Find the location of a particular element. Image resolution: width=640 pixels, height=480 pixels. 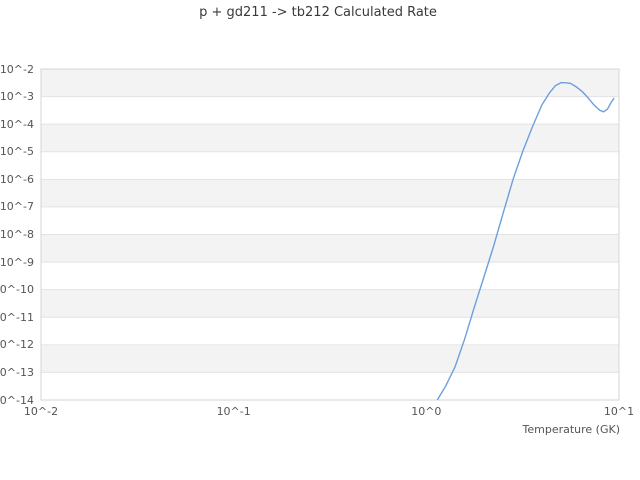

y-axis-tick-label: 10^-13 is located at coordinates (17, 372).